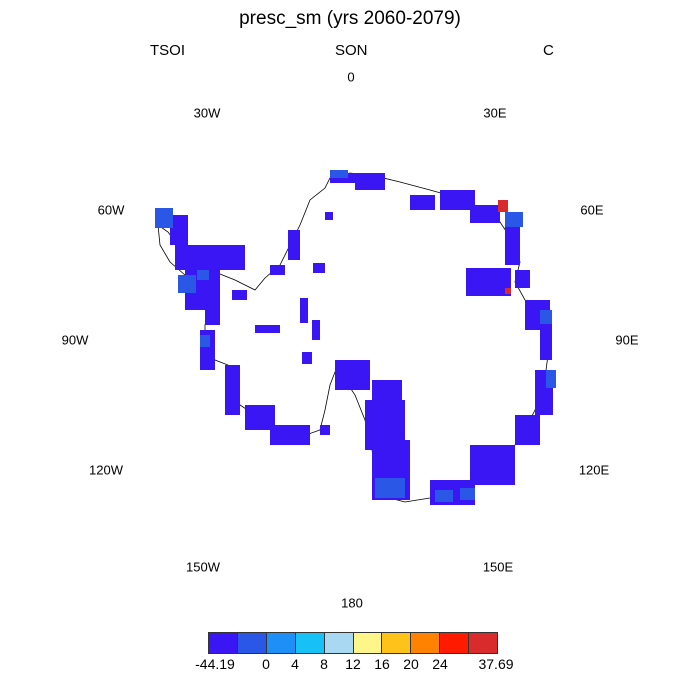 Image resolution: width=700 pixels, height=700 pixels. Describe the element at coordinates (382, 664) in the screenshot. I see `colorbar-tick: 16` at that location.